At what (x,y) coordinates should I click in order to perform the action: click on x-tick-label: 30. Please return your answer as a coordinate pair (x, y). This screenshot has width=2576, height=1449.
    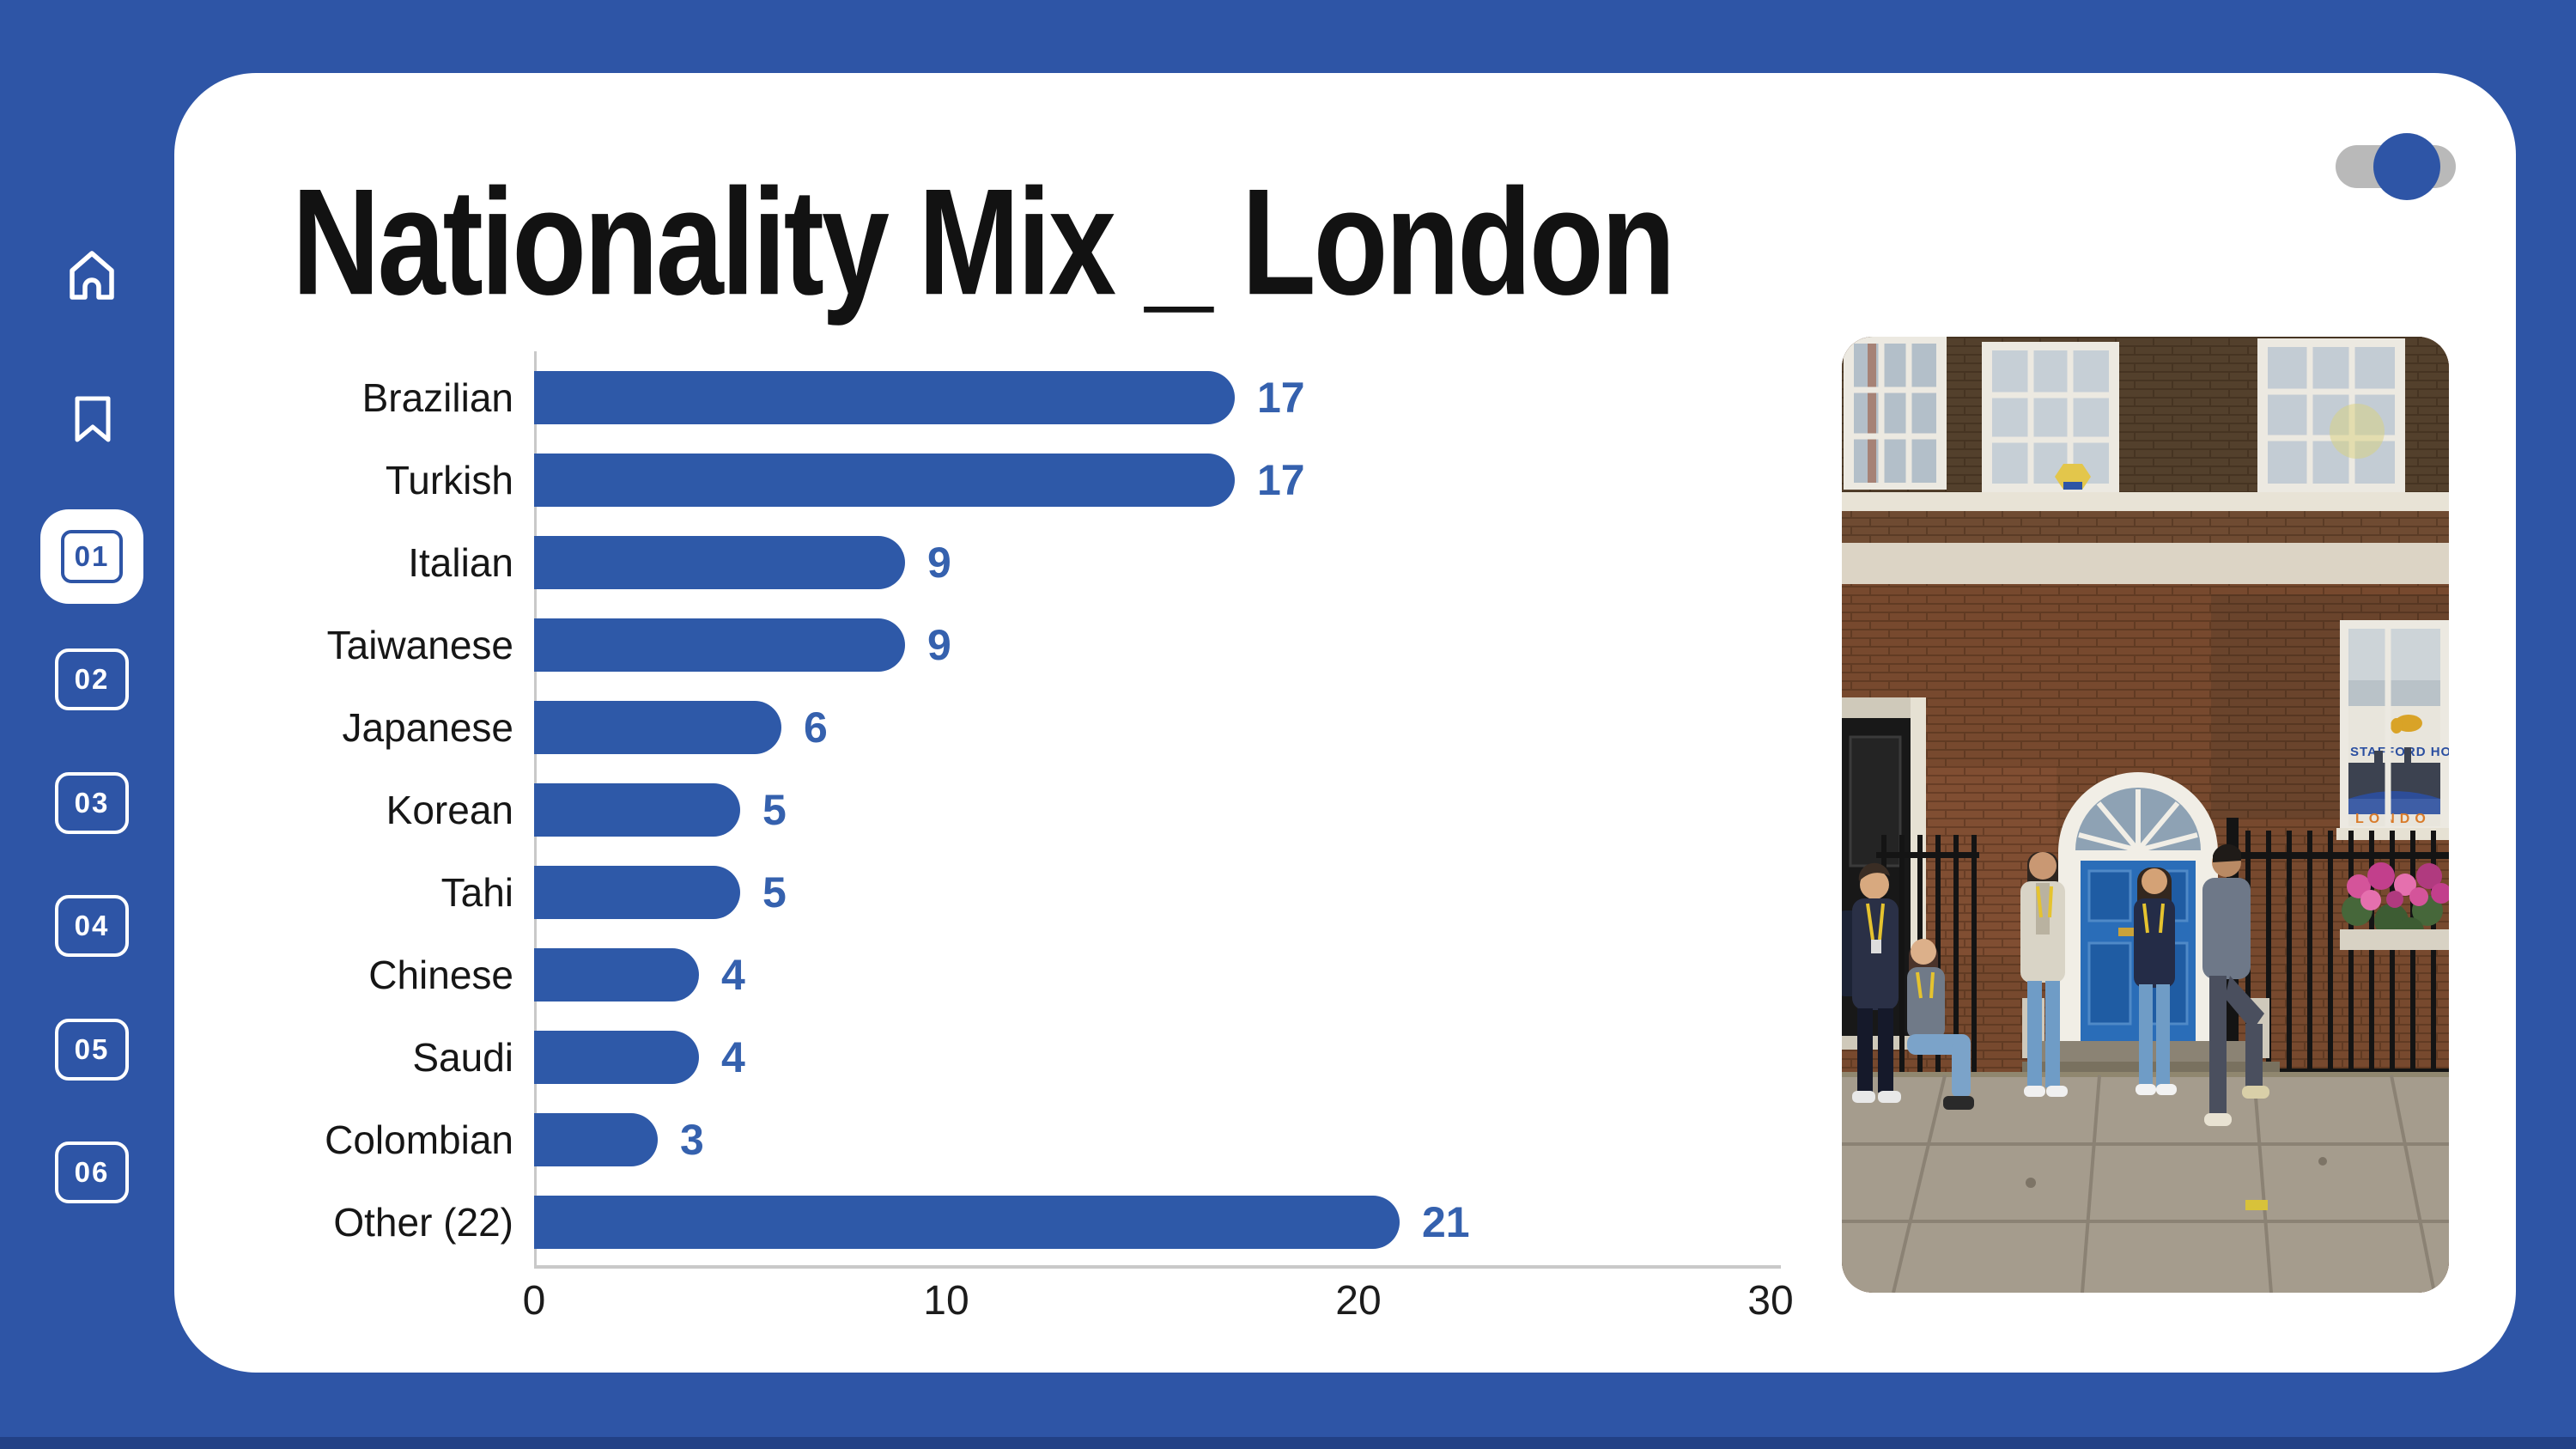
    Looking at the image, I should click on (1770, 1301).